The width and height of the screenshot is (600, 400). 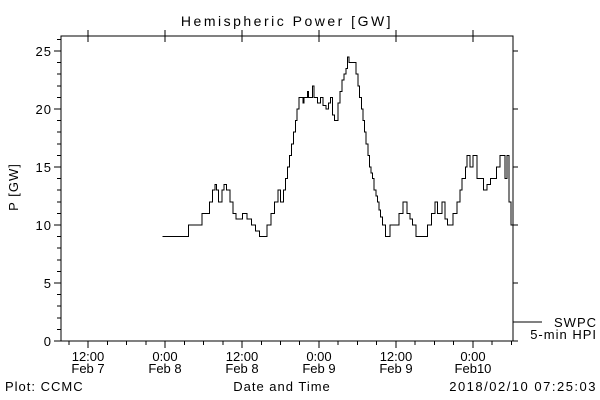 I want to click on x-tick-label: 0:00 Feb10, so click(x=473, y=362).